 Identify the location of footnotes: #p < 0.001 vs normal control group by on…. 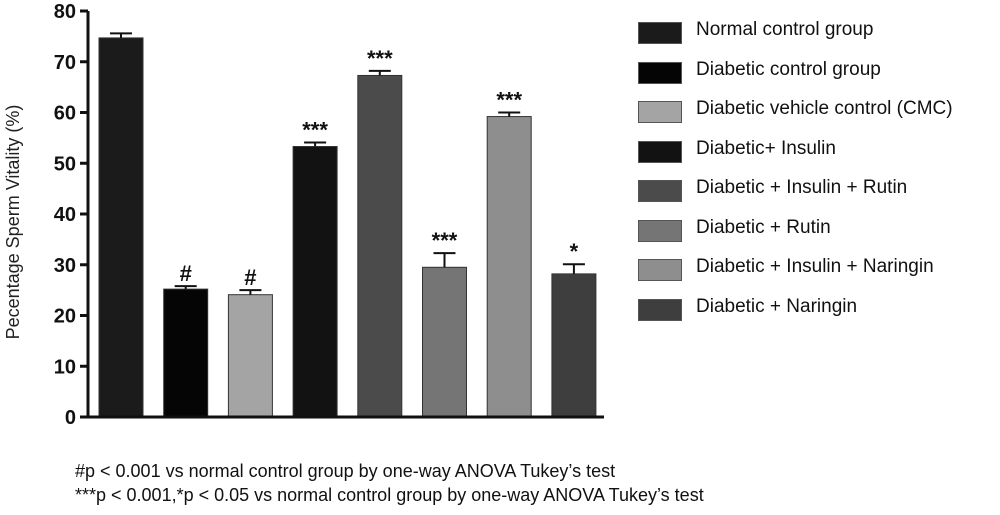
(389, 483).